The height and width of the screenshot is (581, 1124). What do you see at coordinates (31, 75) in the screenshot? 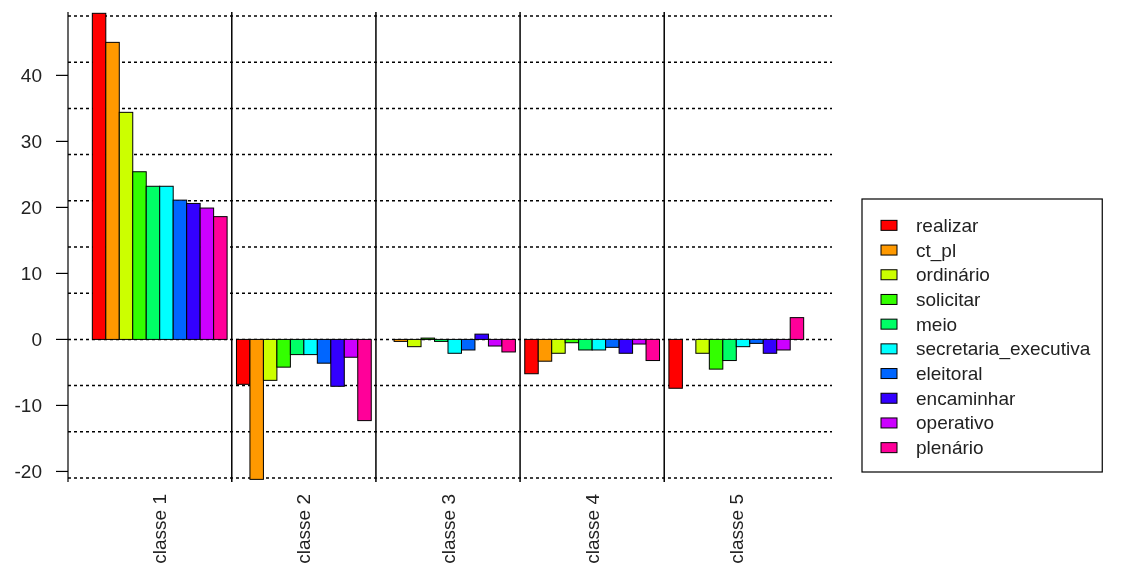
I see `y-tick-label: 40` at bounding box center [31, 75].